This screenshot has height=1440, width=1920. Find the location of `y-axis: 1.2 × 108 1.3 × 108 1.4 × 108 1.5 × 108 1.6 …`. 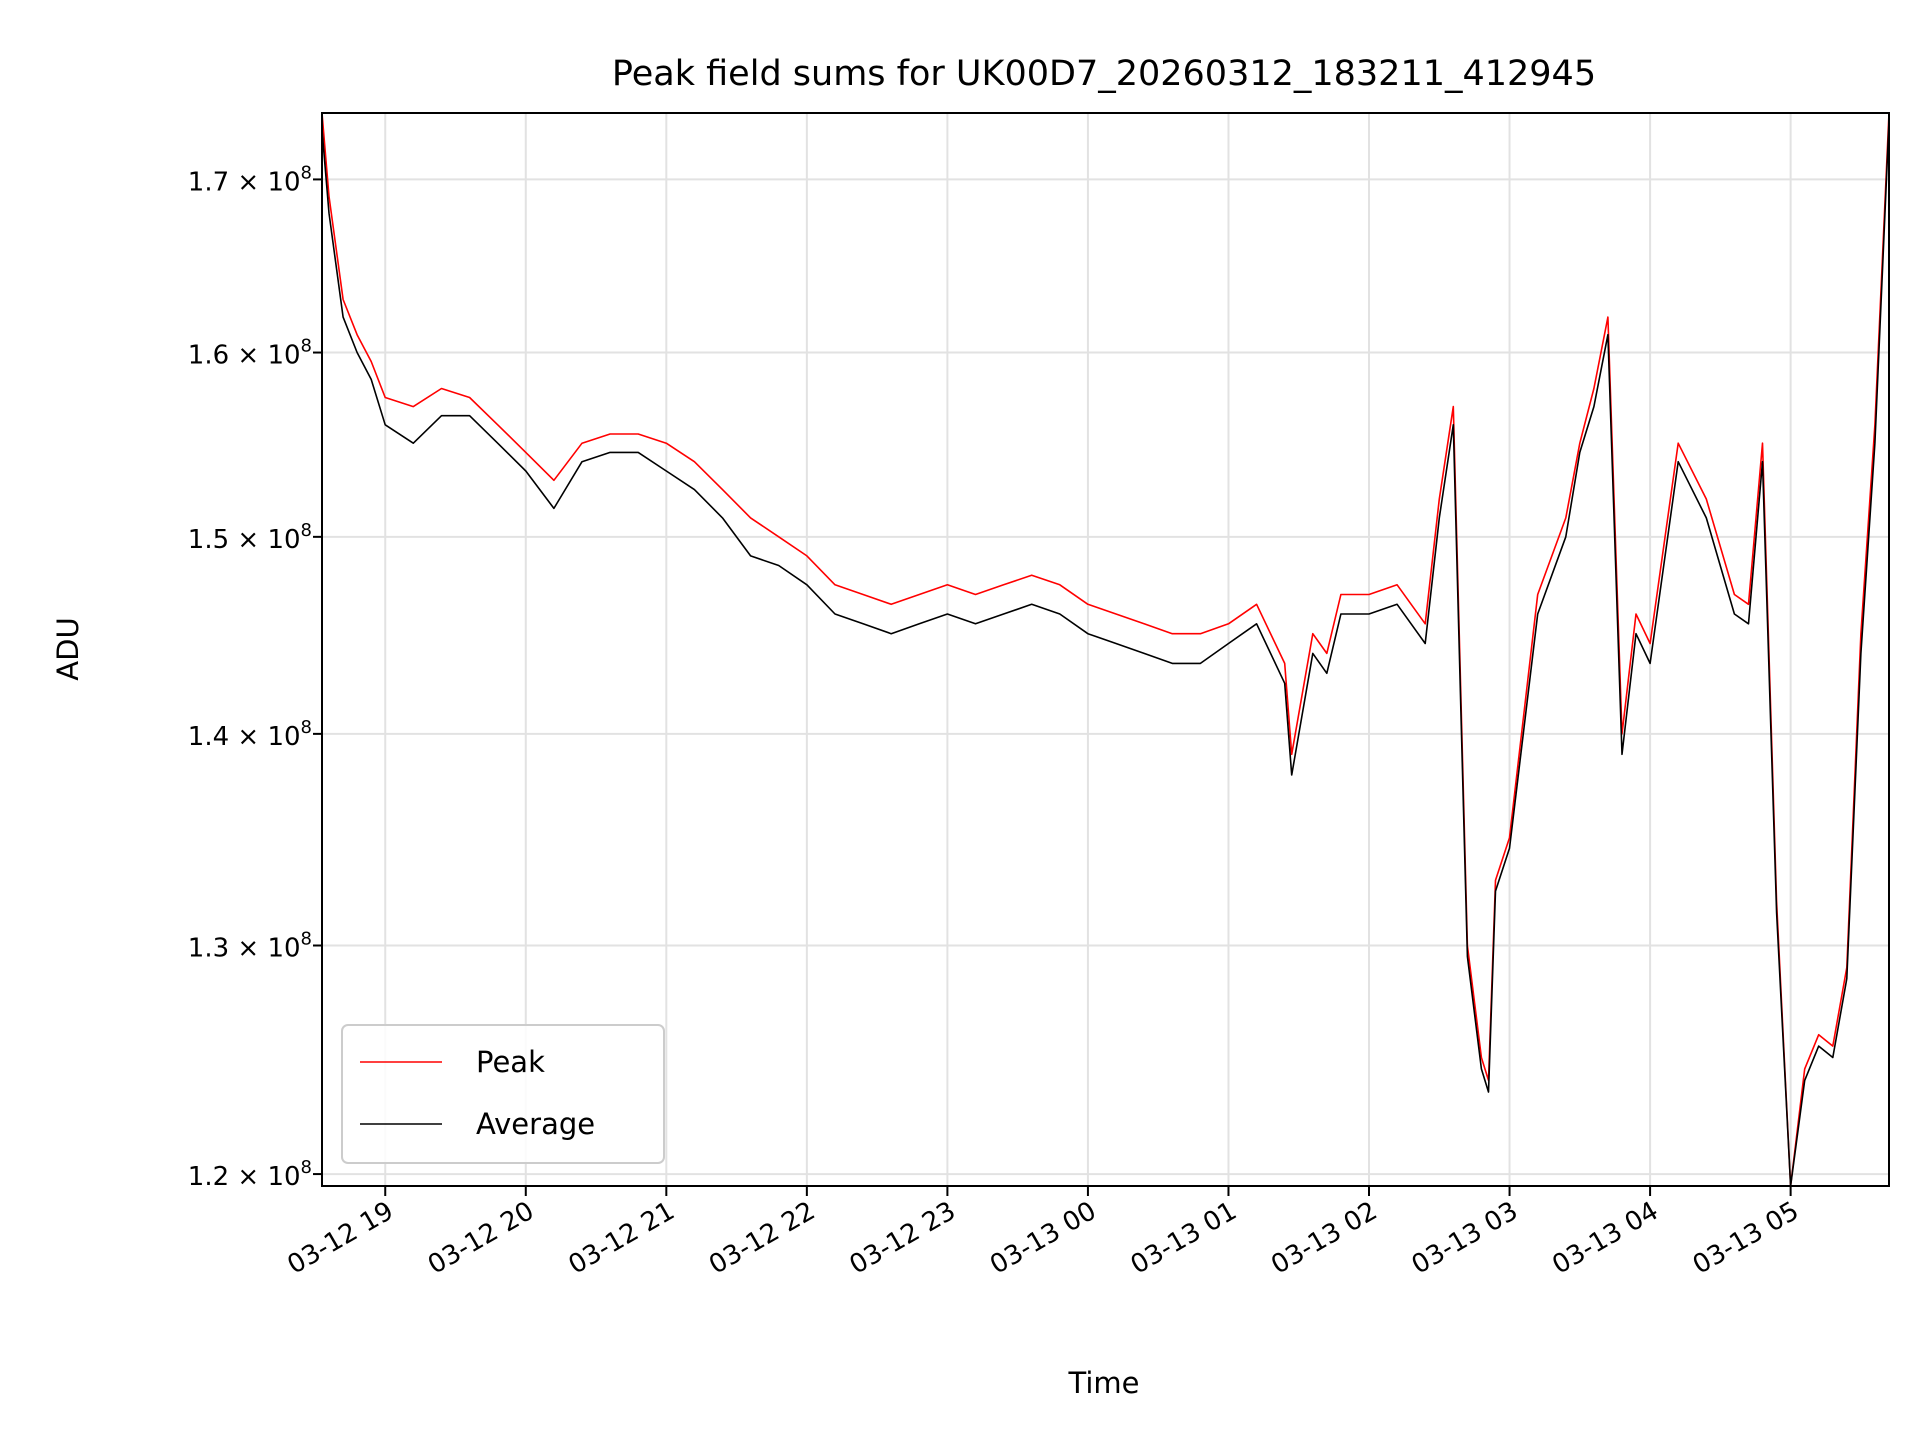

y-axis: 1.2 × 108 1.3 × 108 1.4 × 108 1.5 × 108 1.6 … is located at coordinates (255, 677).